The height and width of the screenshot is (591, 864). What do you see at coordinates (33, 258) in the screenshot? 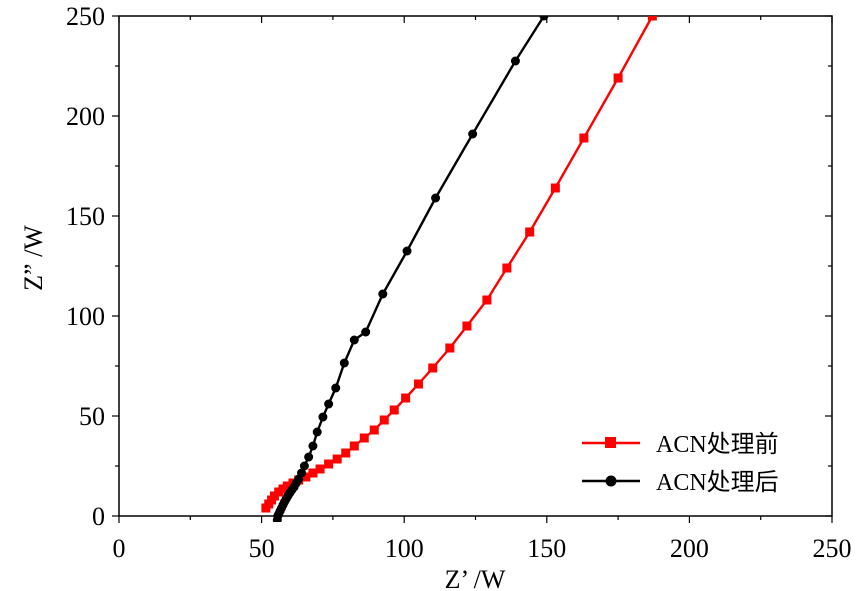
I see `y-axis-label: Z” /W` at bounding box center [33, 258].